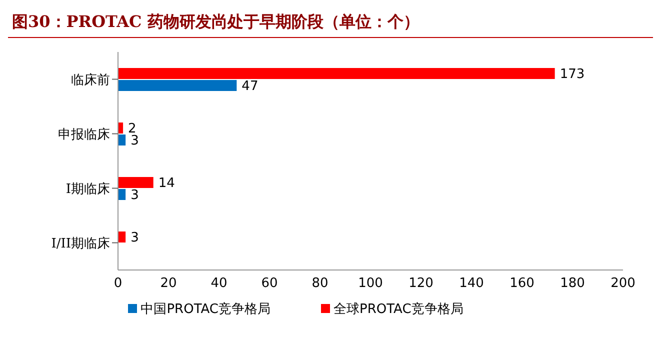  What do you see at coordinates (219, 284) in the screenshot?
I see `x-tick-label: 40` at bounding box center [219, 284].